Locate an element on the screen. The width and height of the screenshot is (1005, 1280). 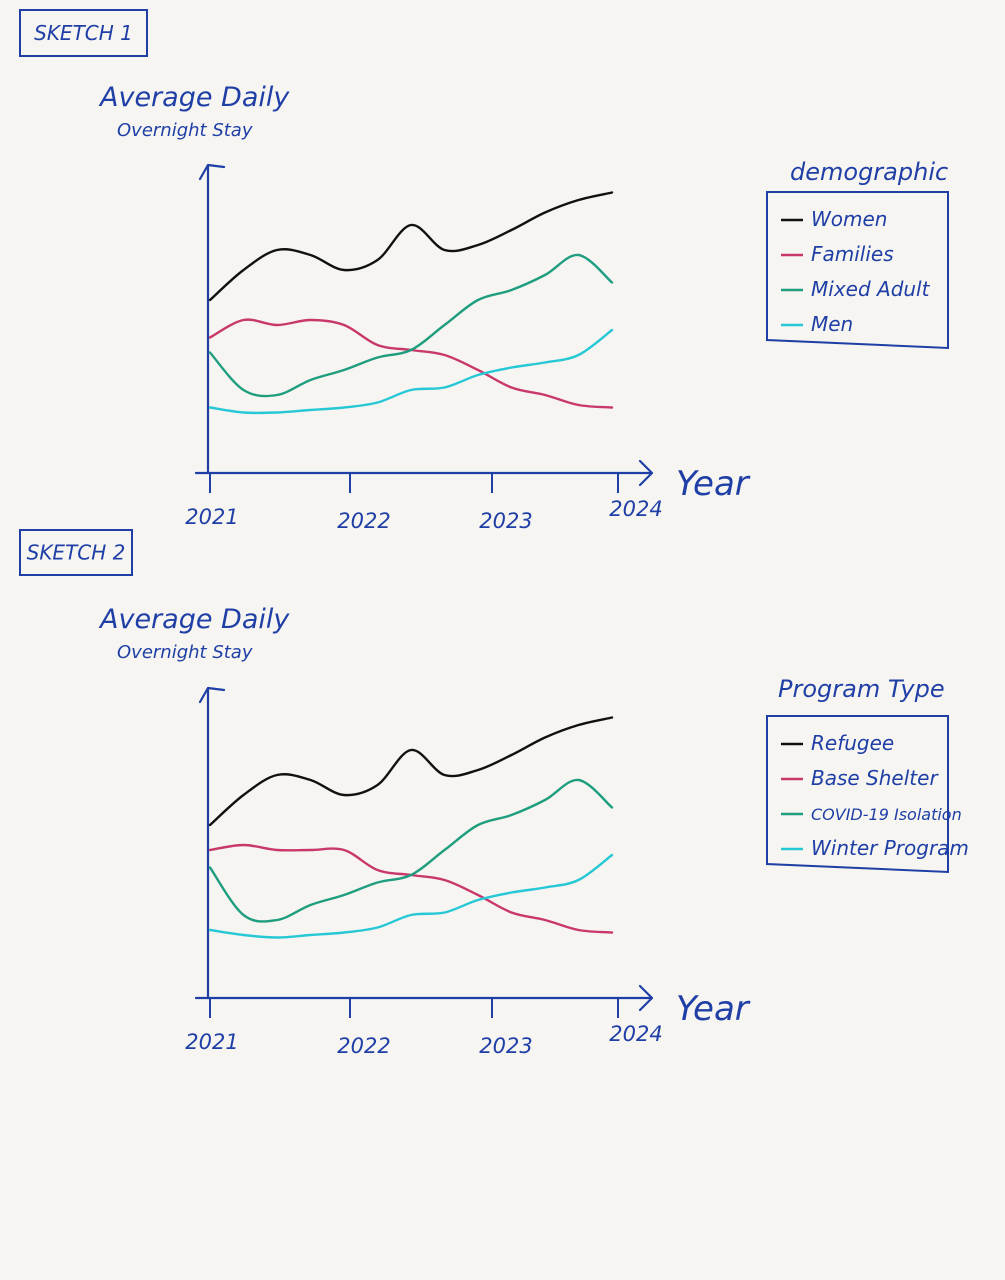
sketch-label: SKETCH 2 is located at coordinates (76, 553).